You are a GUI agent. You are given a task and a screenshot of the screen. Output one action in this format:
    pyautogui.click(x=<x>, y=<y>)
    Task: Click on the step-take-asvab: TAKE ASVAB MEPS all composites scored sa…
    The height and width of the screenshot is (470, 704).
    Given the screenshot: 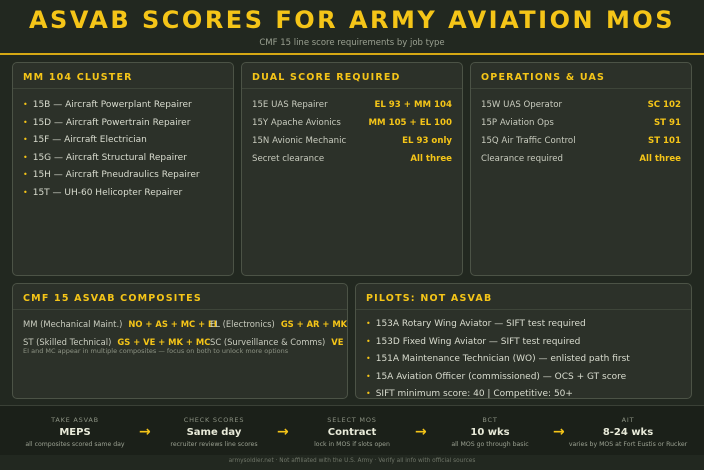 What is the action you would take?
    pyautogui.click(x=75, y=432)
    